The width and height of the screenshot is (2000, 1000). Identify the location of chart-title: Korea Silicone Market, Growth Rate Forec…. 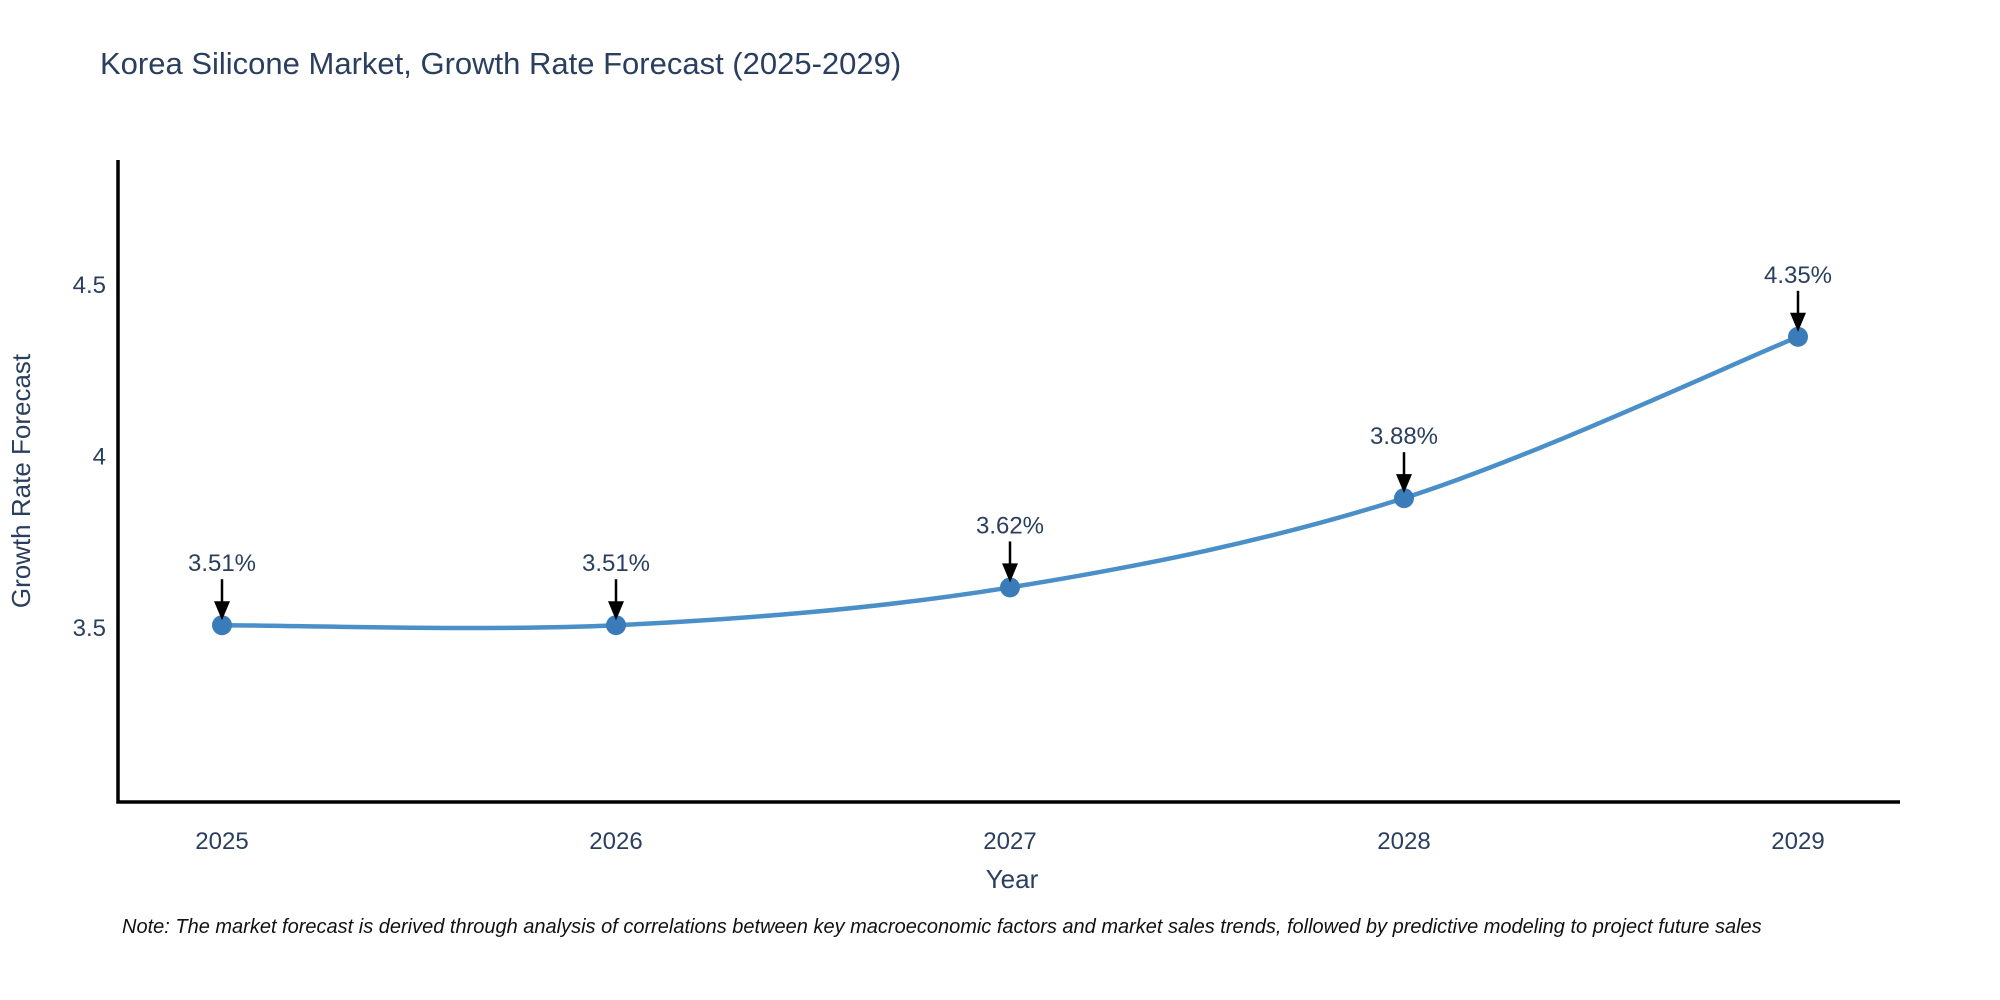
(501, 63).